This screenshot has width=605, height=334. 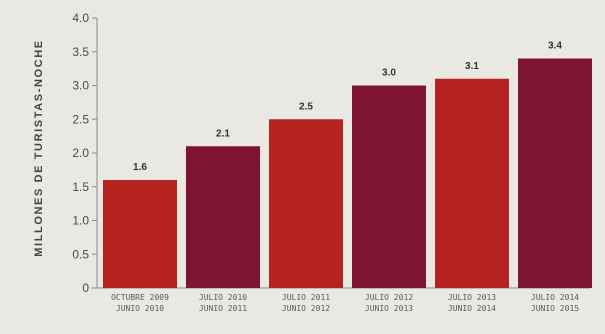 I want to click on x-tick-label-line: JULIO 2013, so click(x=472, y=297).